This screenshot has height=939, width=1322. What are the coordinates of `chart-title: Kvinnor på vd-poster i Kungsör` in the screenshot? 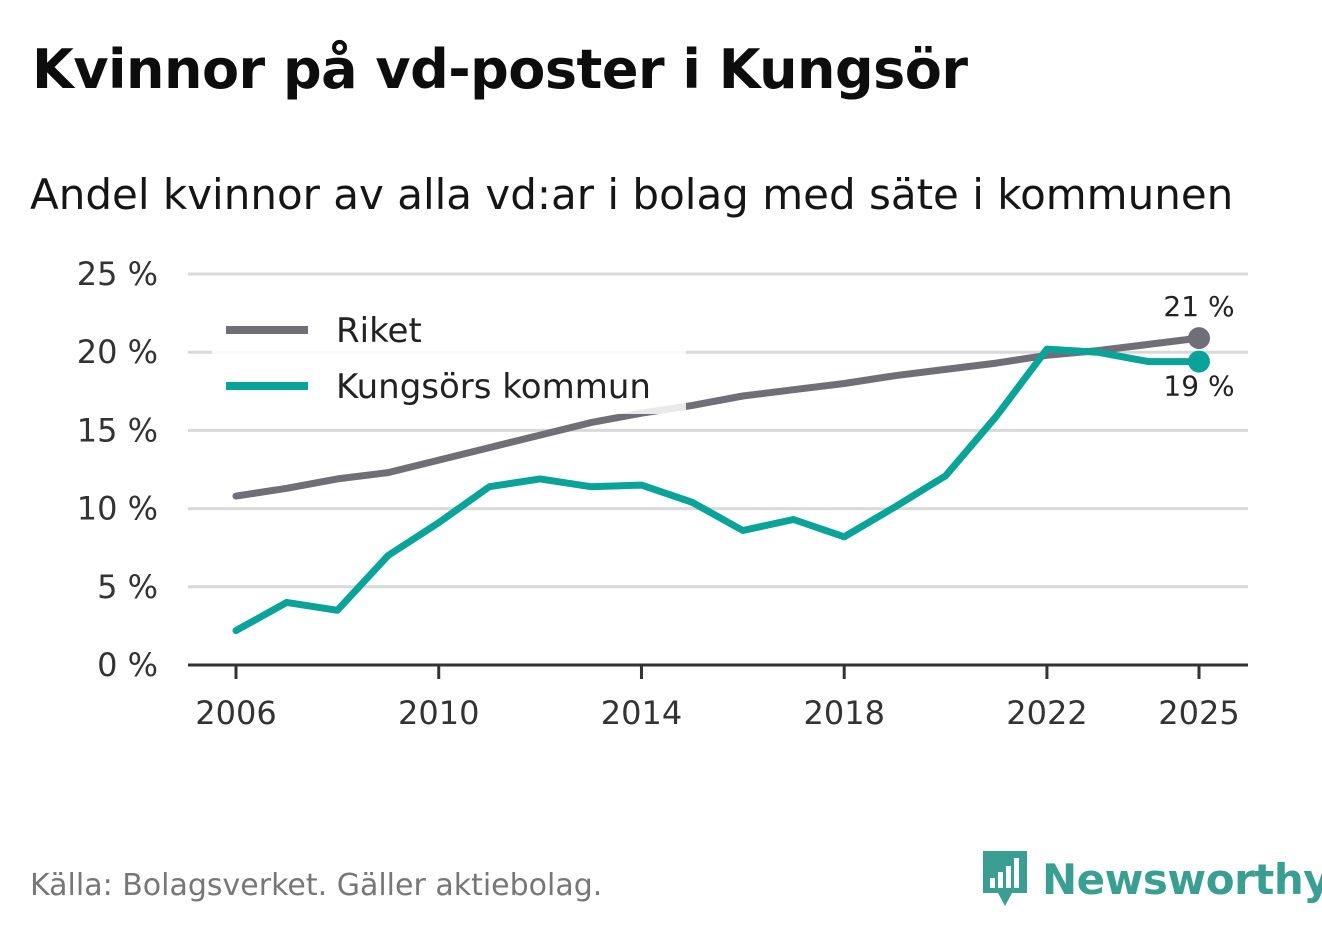 It's located at (500, 69).